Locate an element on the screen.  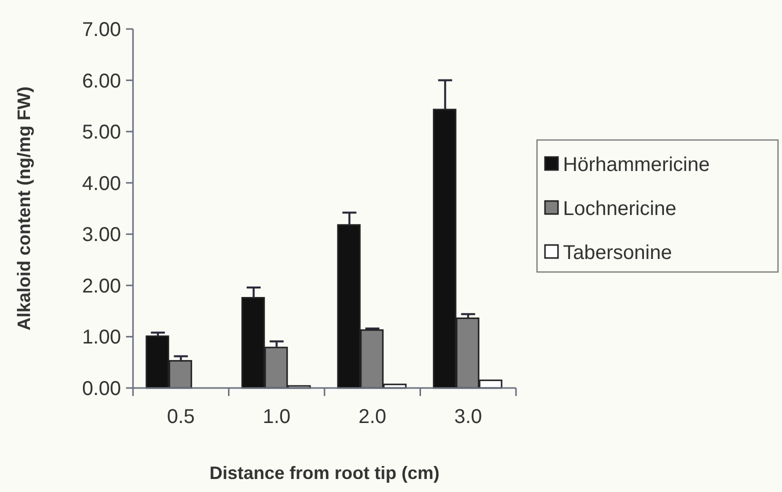
y-axis-title: Alkaloid content (ng/mg FW) is located at coordinates (24, 208).